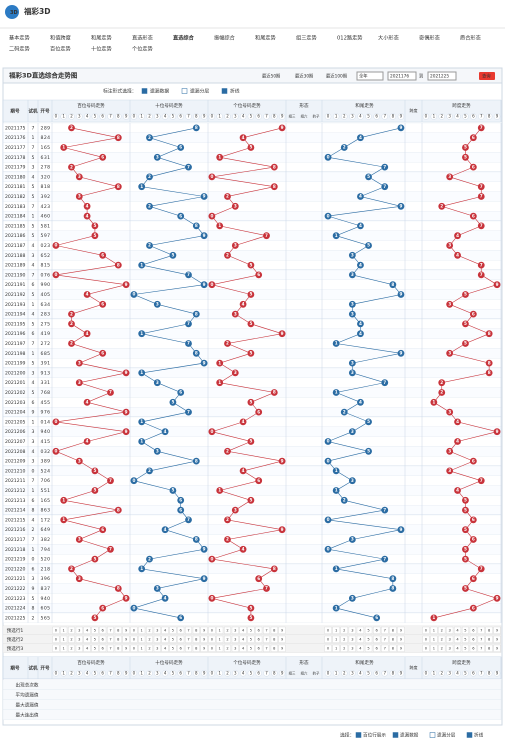 The width and height of the screenshot is (505, 745). What do you see at coordinates (184, 38) in the screenshot?
I see `nav-link: 直选综合` at bounding box center [184, 38].